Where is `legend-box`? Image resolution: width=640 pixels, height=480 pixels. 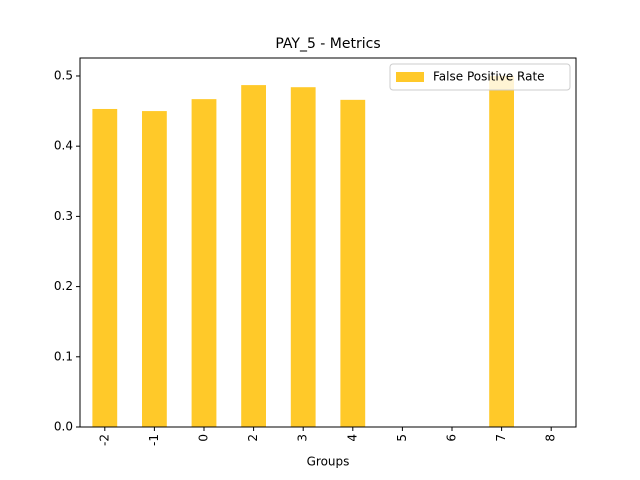 legend-box is located at coordinates (480, 77).